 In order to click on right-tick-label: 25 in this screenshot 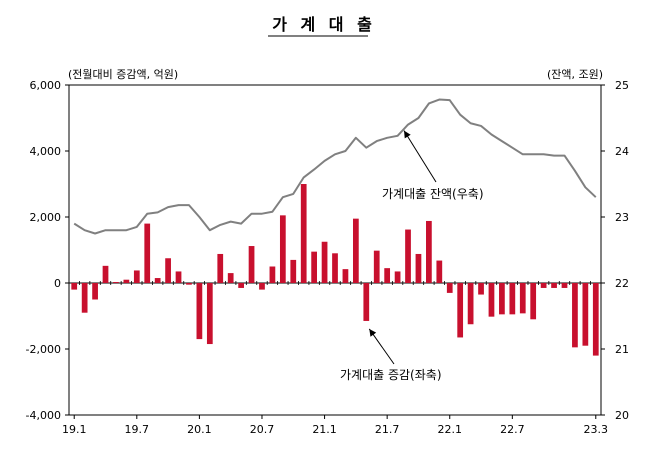, I will do `click(622, 85)`.